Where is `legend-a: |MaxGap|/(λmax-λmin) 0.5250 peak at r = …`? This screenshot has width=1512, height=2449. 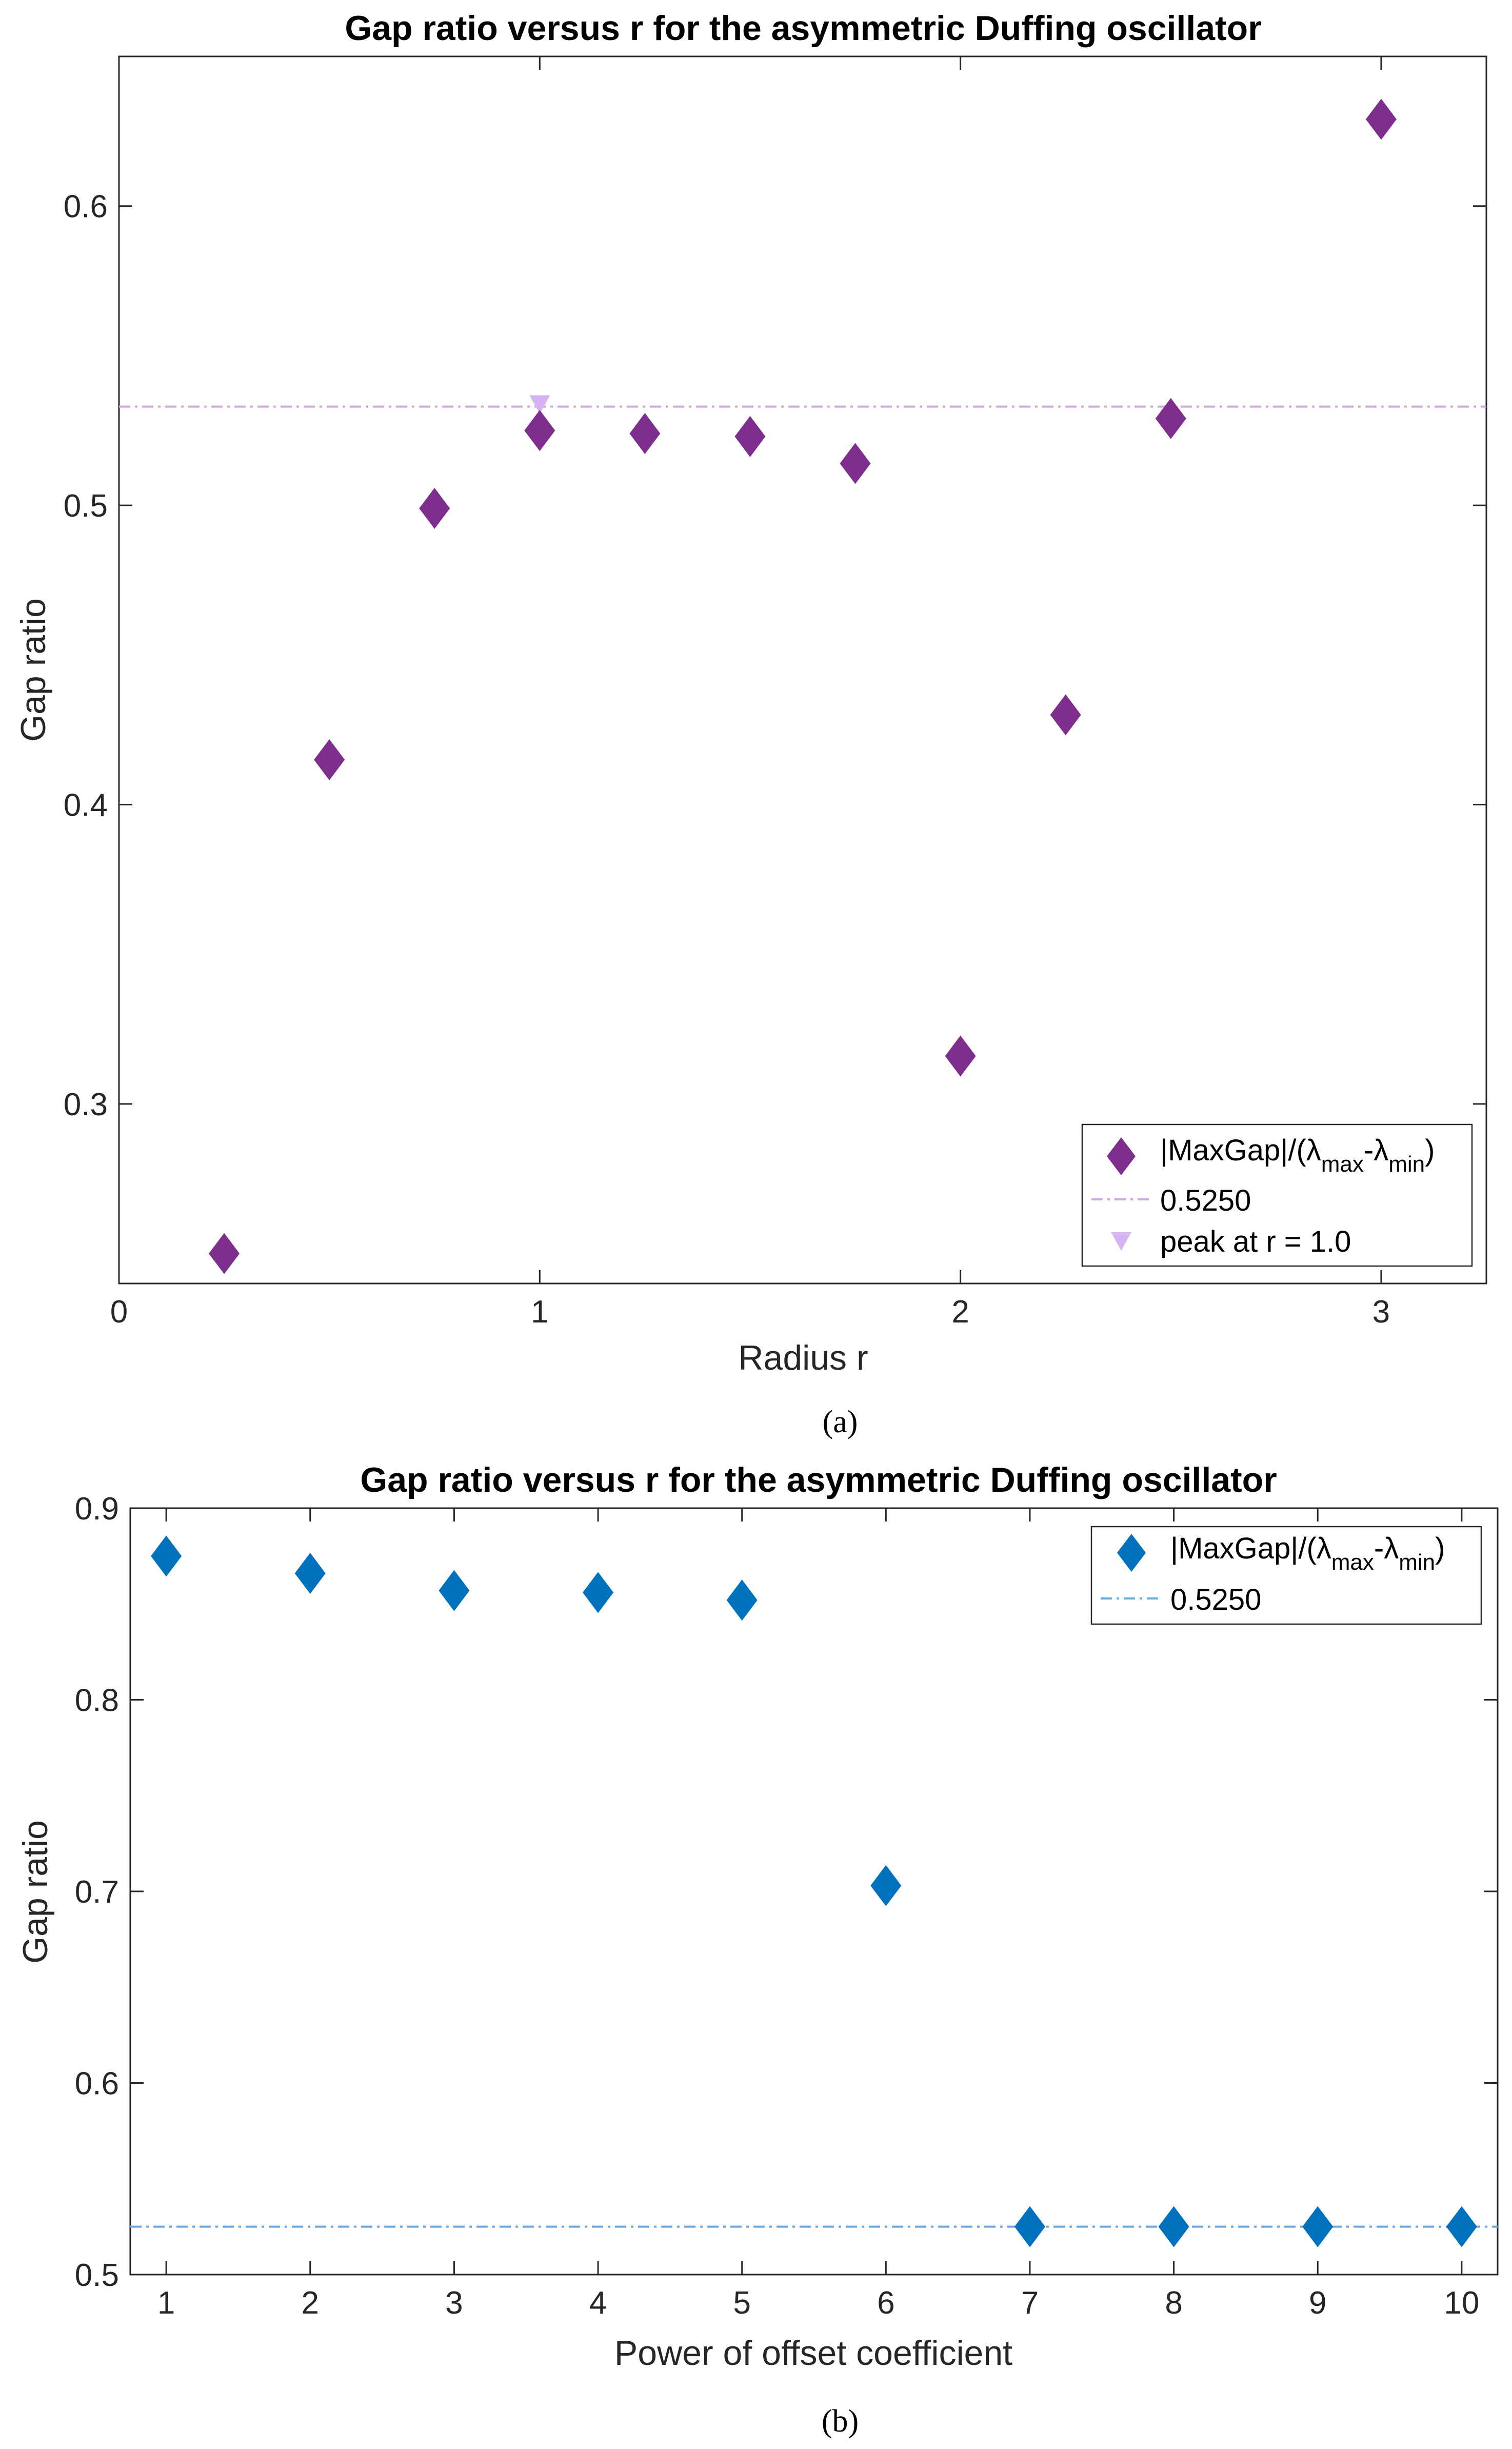 legend-a: |MaxGap|/(λmax-λmin) 0.5250 peak at r = … is located at coordinates (1277, 1195).